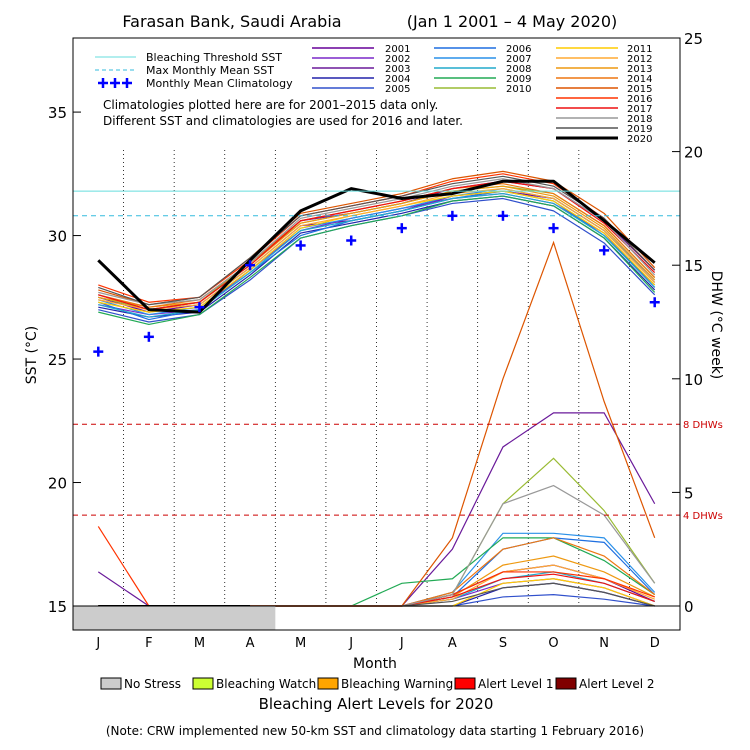  I want to click on climatology-legend-label: Monthly Mean Climatology, so click(219, 83).